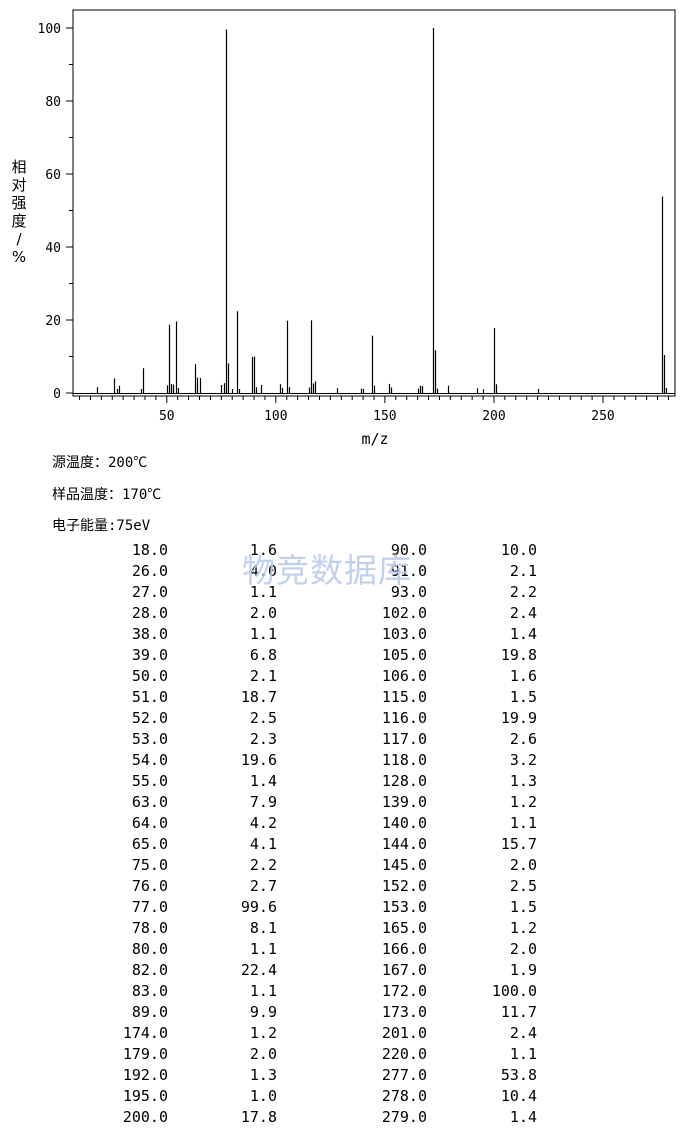 The width and height of the screenshot is (680, 1134). Describe the element at coordinates (19, 257) in the screenshot. I see `y-axis-label-char: %` at that location.